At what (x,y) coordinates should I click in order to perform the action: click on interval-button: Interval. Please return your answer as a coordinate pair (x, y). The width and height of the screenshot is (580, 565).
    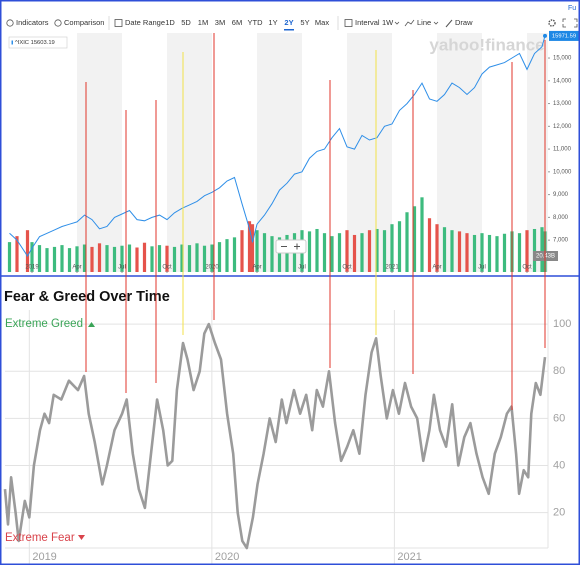
    Looking at the image, I should click on (367, 22).